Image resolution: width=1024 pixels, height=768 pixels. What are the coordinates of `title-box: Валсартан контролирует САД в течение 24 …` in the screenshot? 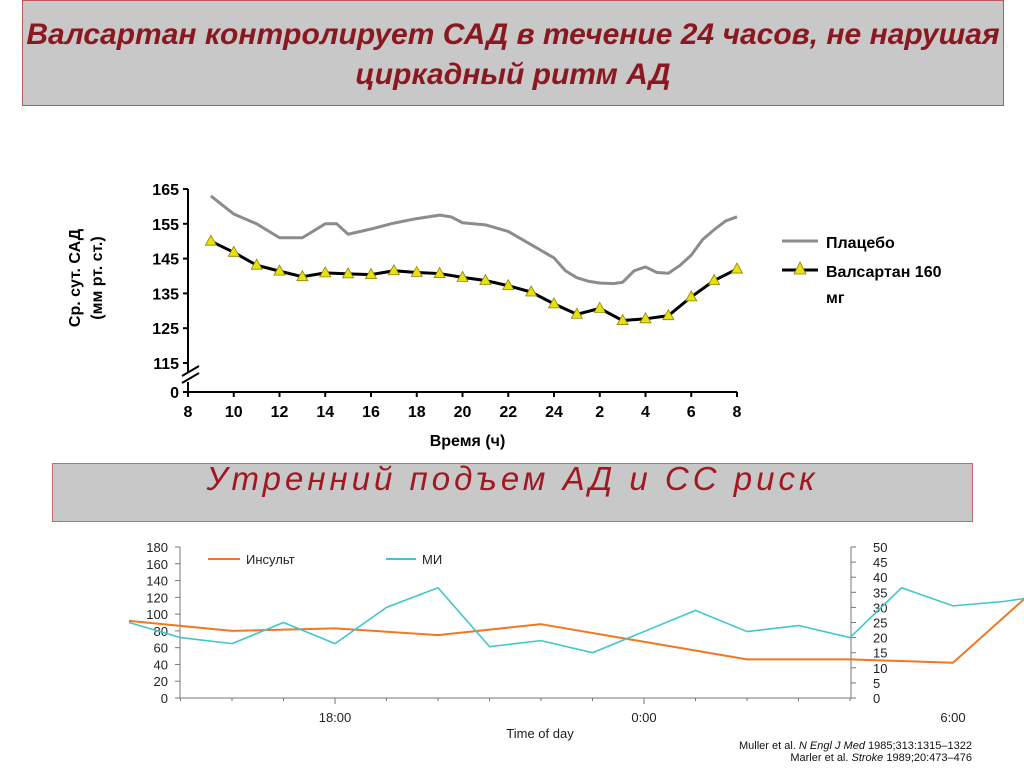 It's located at (513, 53).